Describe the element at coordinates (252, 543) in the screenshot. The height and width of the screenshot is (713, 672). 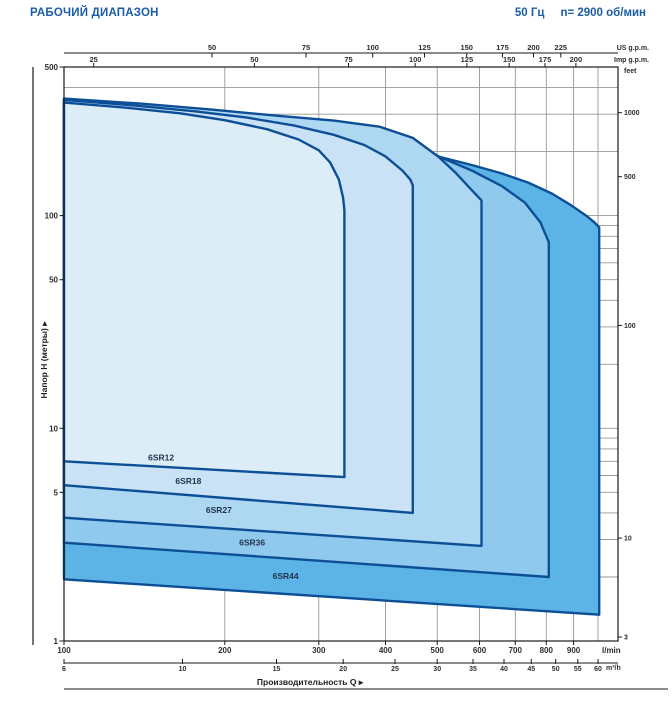
I see `series-label-6SR36: 6SR36` at that location.